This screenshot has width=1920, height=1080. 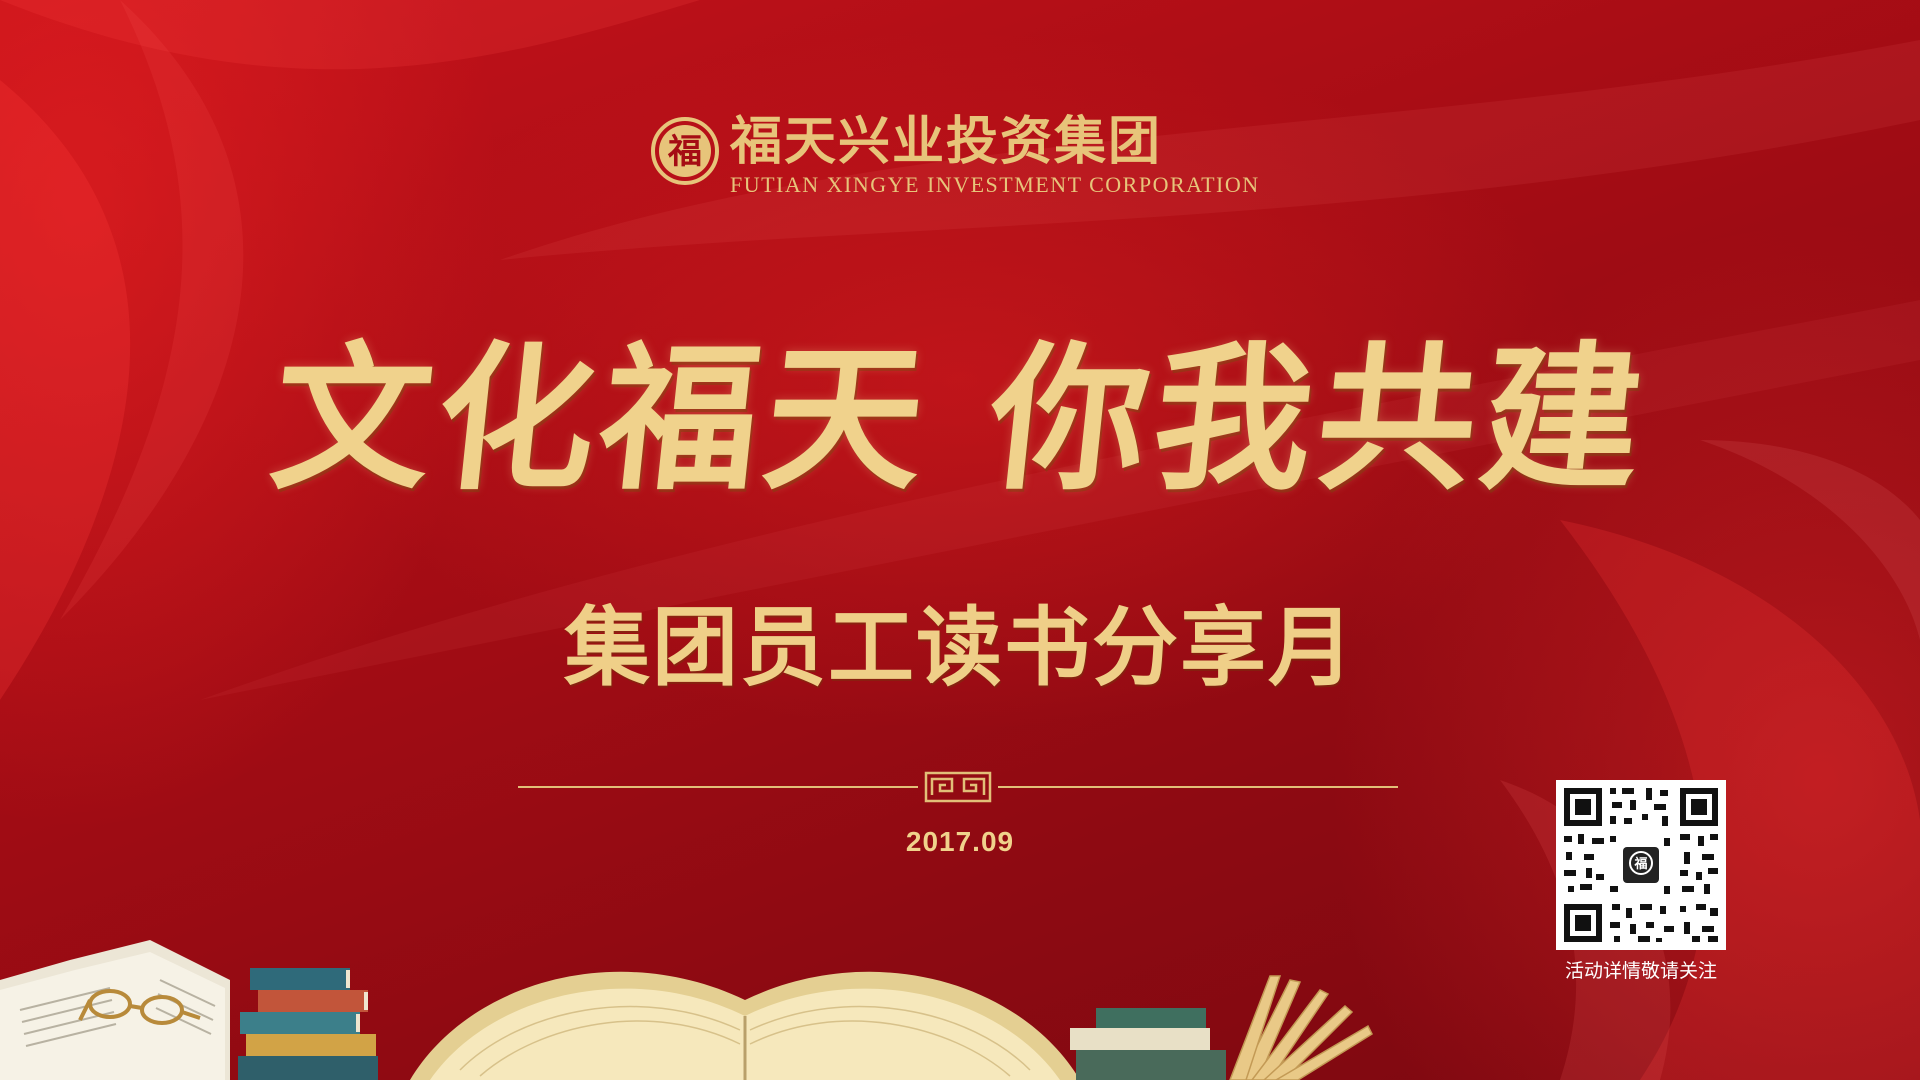 What do you see at coordinates (995, 184) in the screenshot?
I see `company-name-en: FUTIAN XINGYE INVESTMENT CORPORATION` at bounding box center [995, 184].